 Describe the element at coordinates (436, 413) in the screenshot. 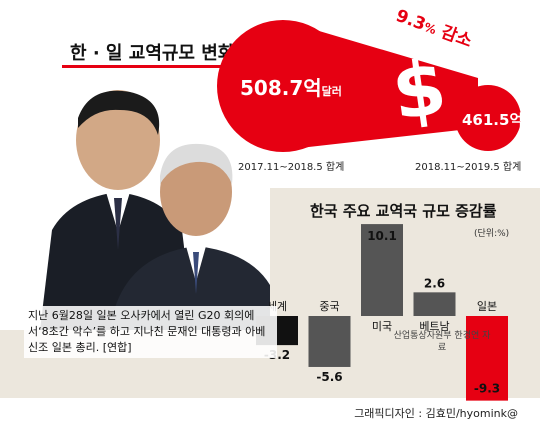

I see `graphic-credit: 그래픽디자인 : 김효민/hyomink@` at that location.